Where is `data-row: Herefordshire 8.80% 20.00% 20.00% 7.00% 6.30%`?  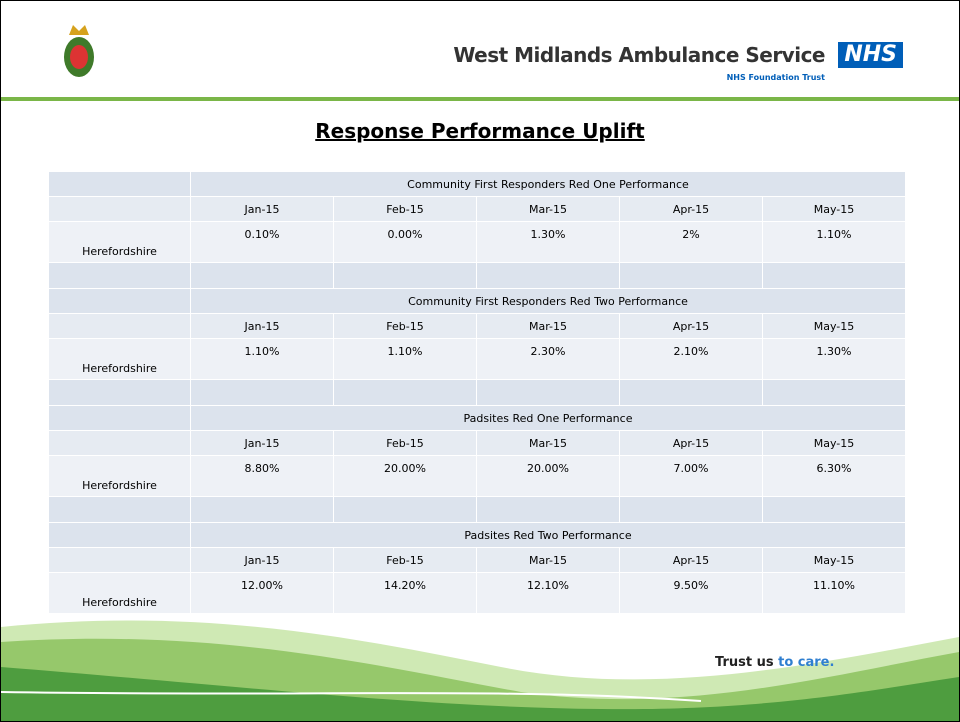
data-row: Herefordshire 8.80% 20.00% 20.00% 7.00% 6.30% is located at coordinates (477, 476).